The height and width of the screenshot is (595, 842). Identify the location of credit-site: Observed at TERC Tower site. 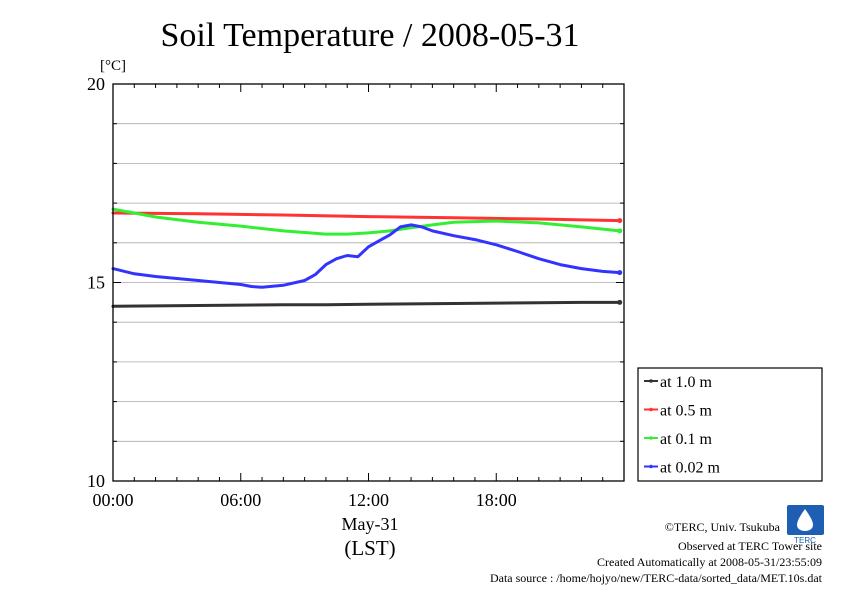
(750, 546).